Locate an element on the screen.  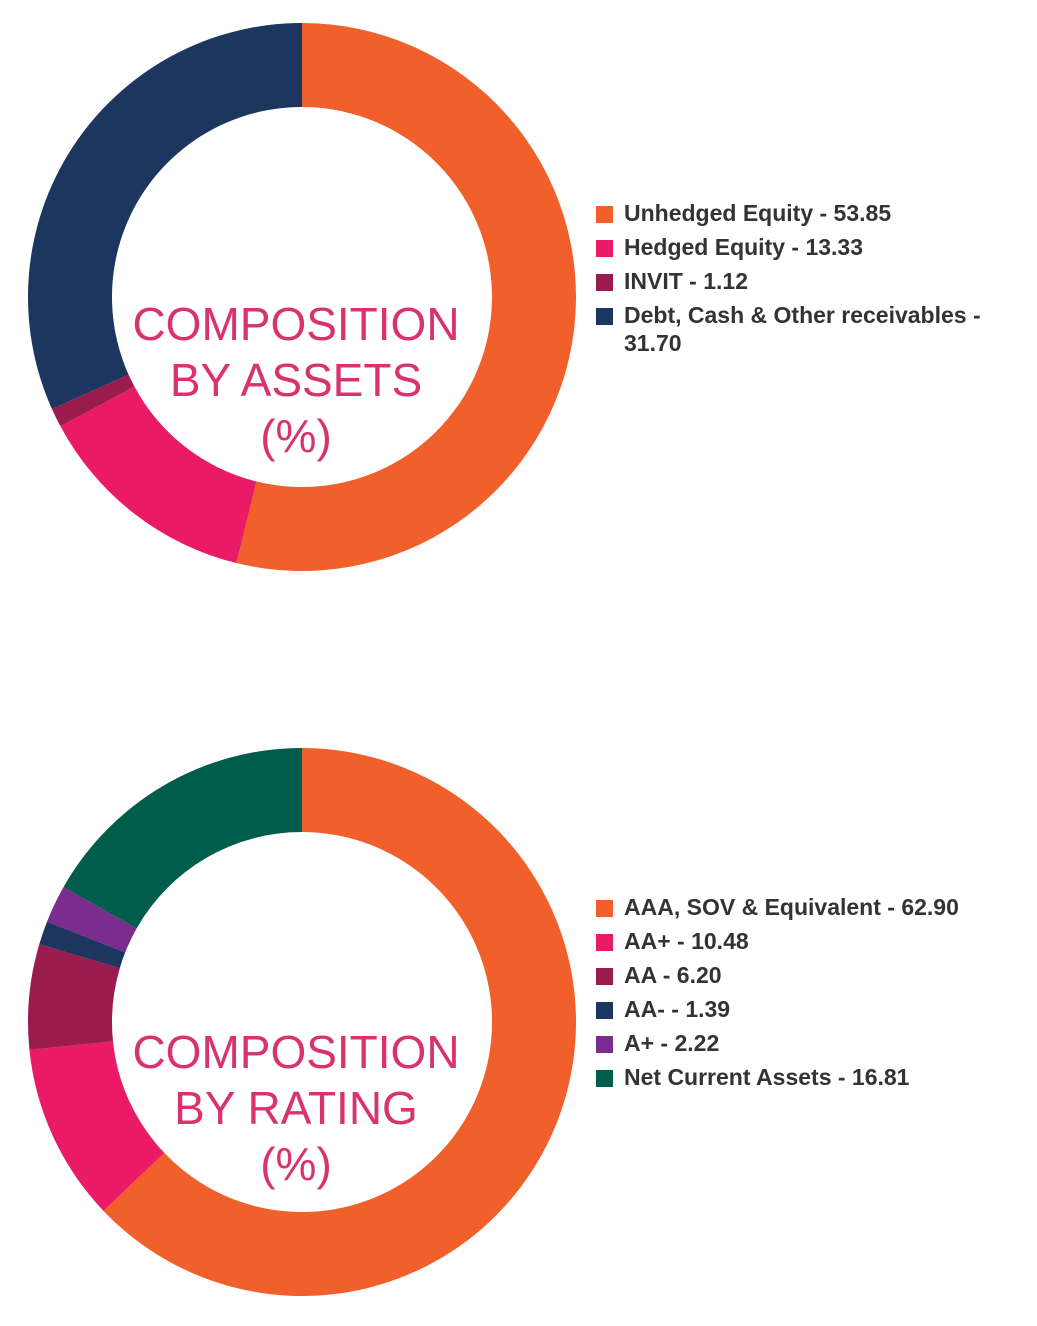
assets-center-line-1: COMPOSITION is located at coordinates (296, 324).